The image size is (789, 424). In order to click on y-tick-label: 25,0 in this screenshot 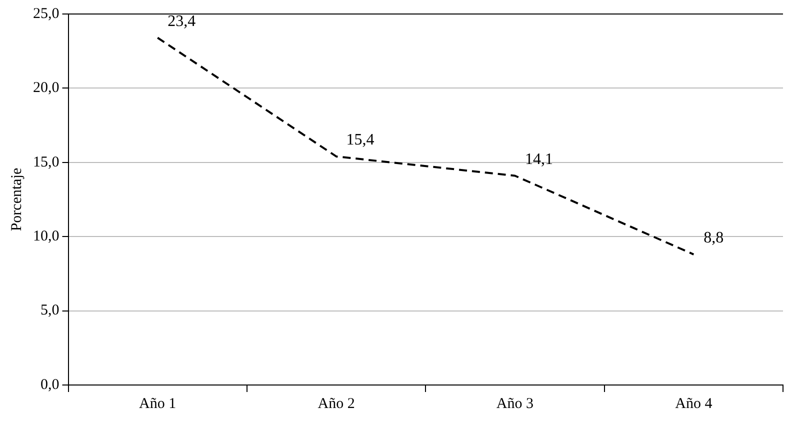, I will do `click(46, 14)`.